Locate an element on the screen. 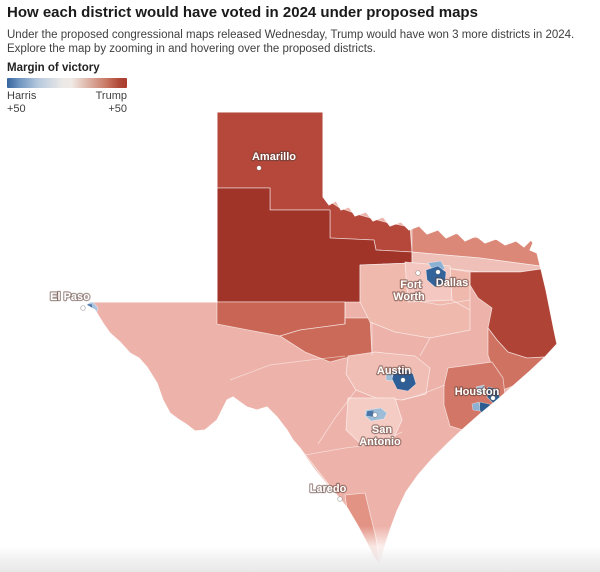 This screenshot has height=572, width=600. district-region-san-antonio-metro is located at coordinates (374, 421).